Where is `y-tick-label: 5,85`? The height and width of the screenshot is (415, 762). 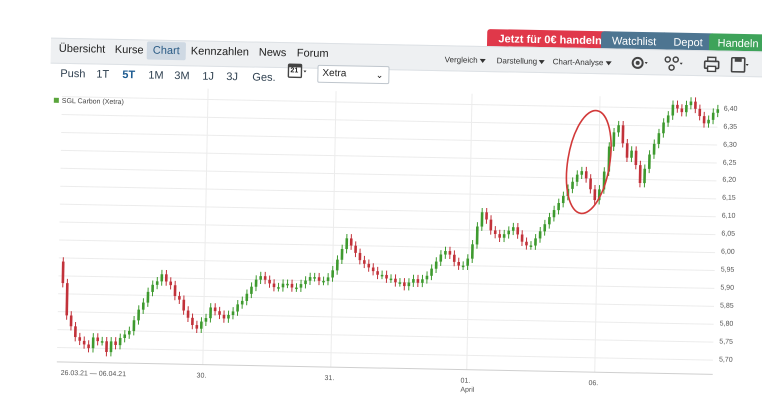 y-tick-label: 5,85 is located at coordinates (727, 305).